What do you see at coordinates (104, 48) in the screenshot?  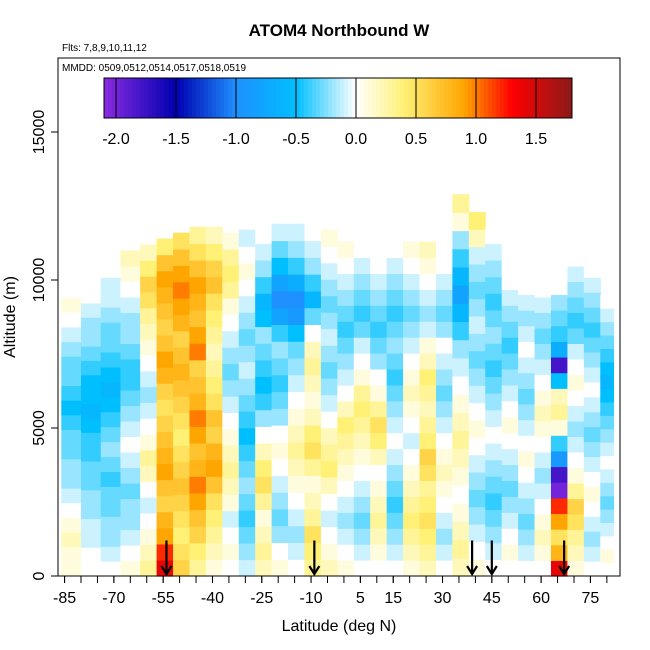 I see `flights-label: Flts: 7,8,9,10,11,12` at bounding box center [104, 48].